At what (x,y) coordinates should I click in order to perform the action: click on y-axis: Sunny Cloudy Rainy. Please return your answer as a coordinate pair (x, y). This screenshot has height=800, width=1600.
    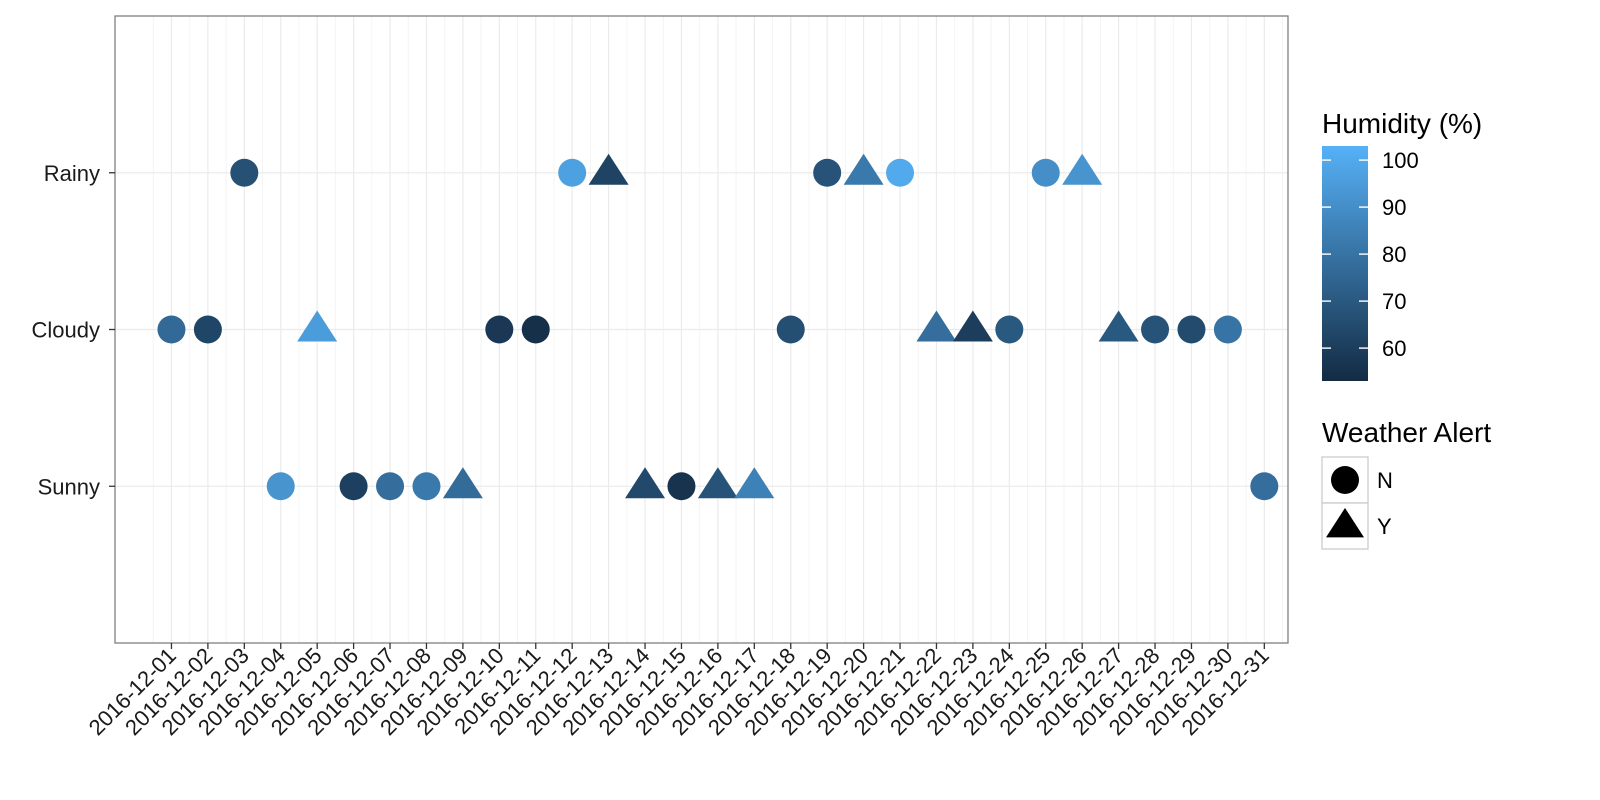
    Looking at the image, I should click on (73, 330).